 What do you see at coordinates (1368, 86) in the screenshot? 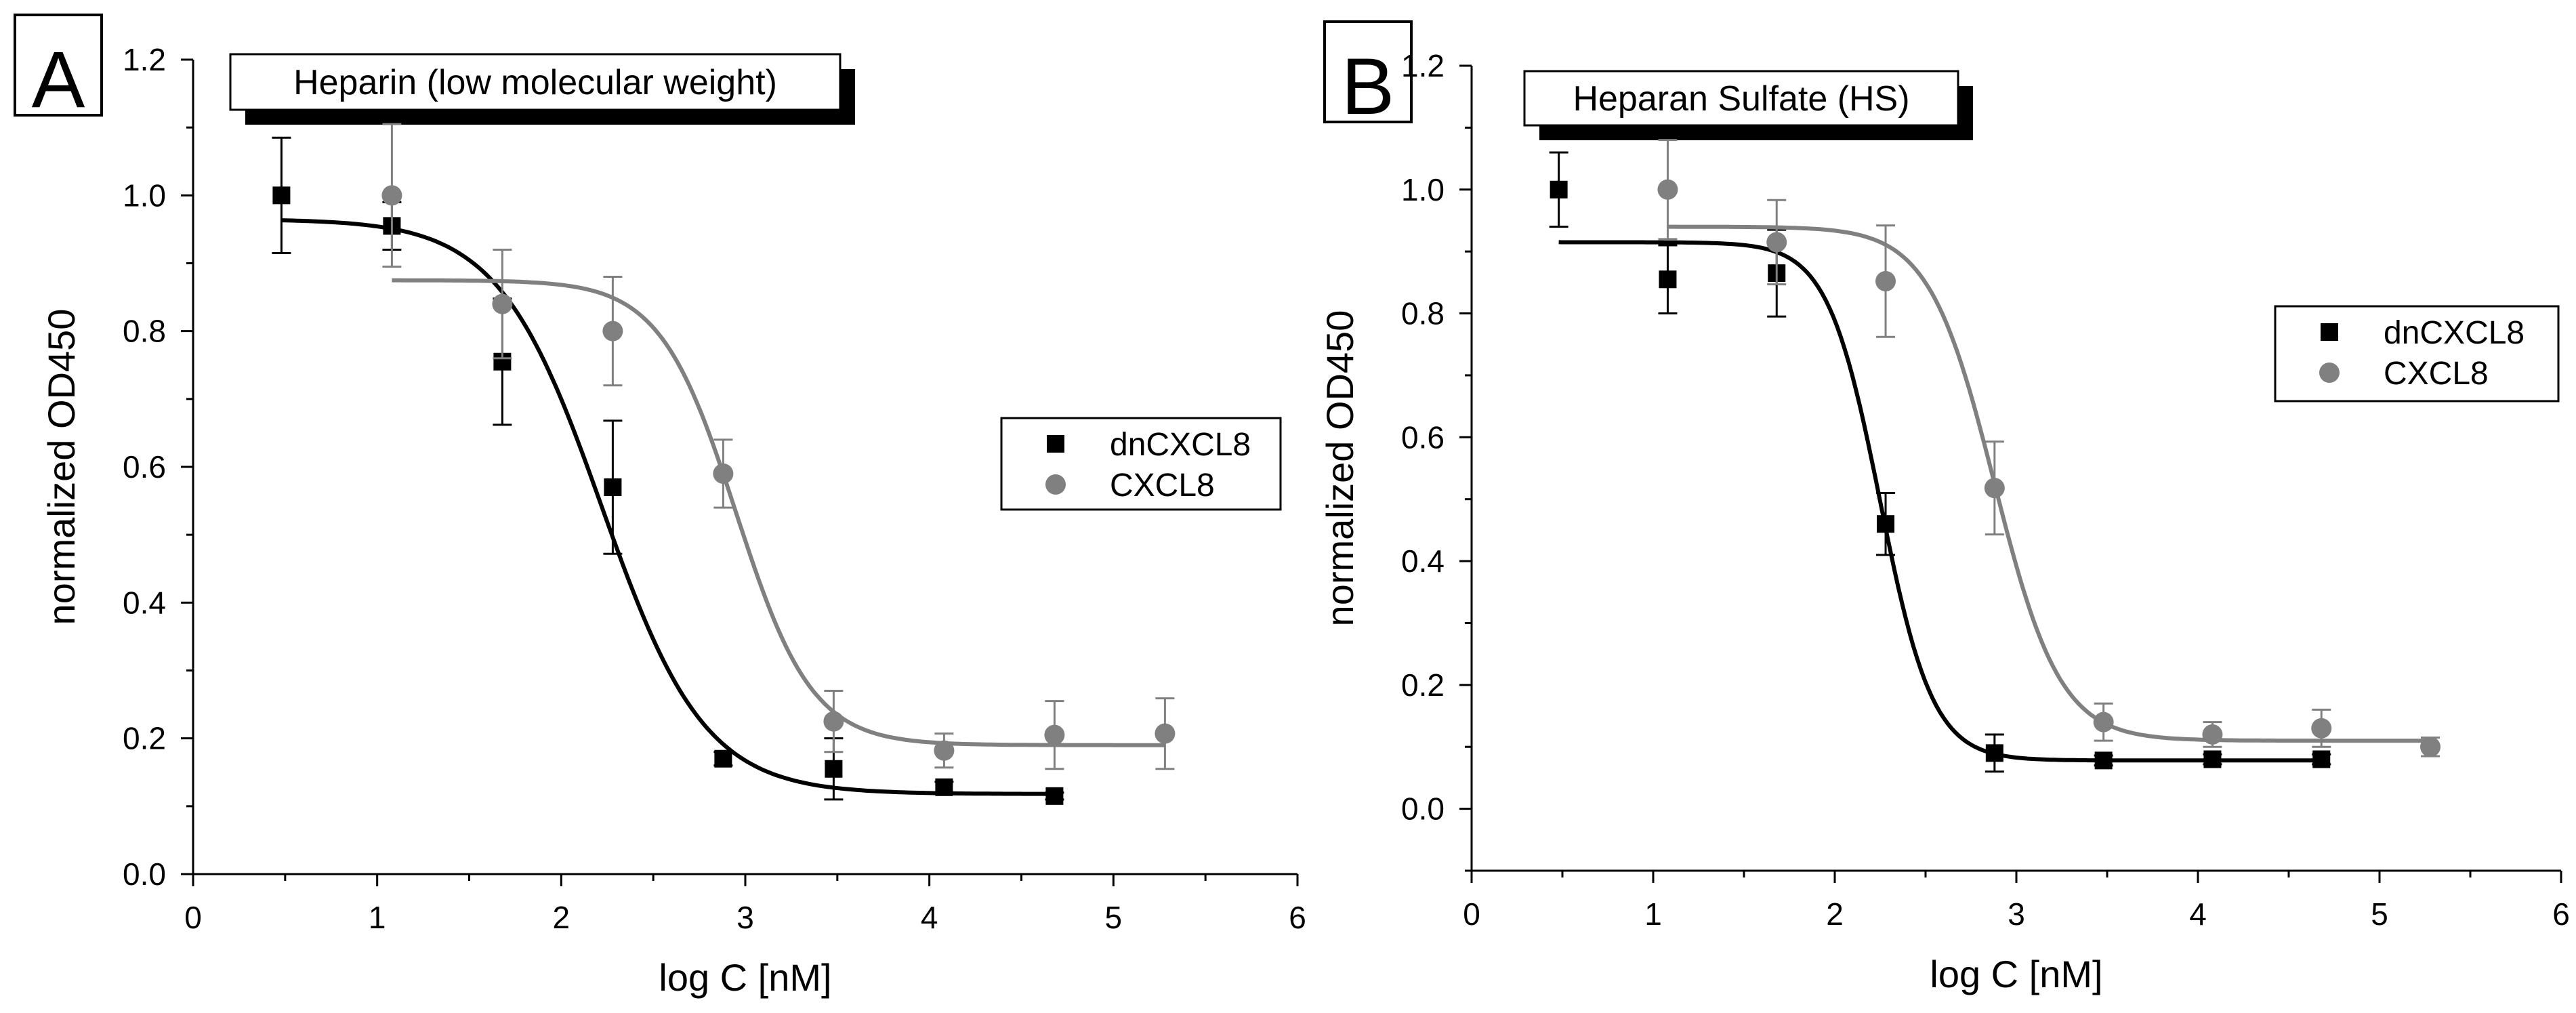
I see `panel-letter: B` at bounding box center [1368, 86].